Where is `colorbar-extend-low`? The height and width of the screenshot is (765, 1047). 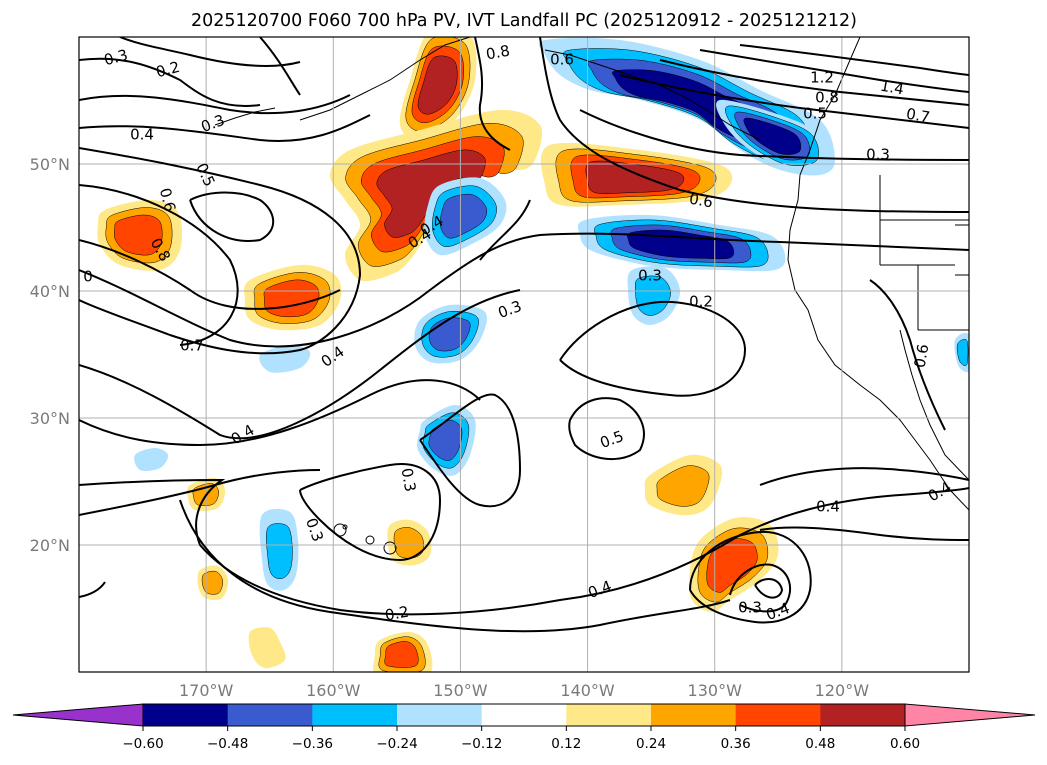
colorbar-extend-low is located at coordinates (78, 715).